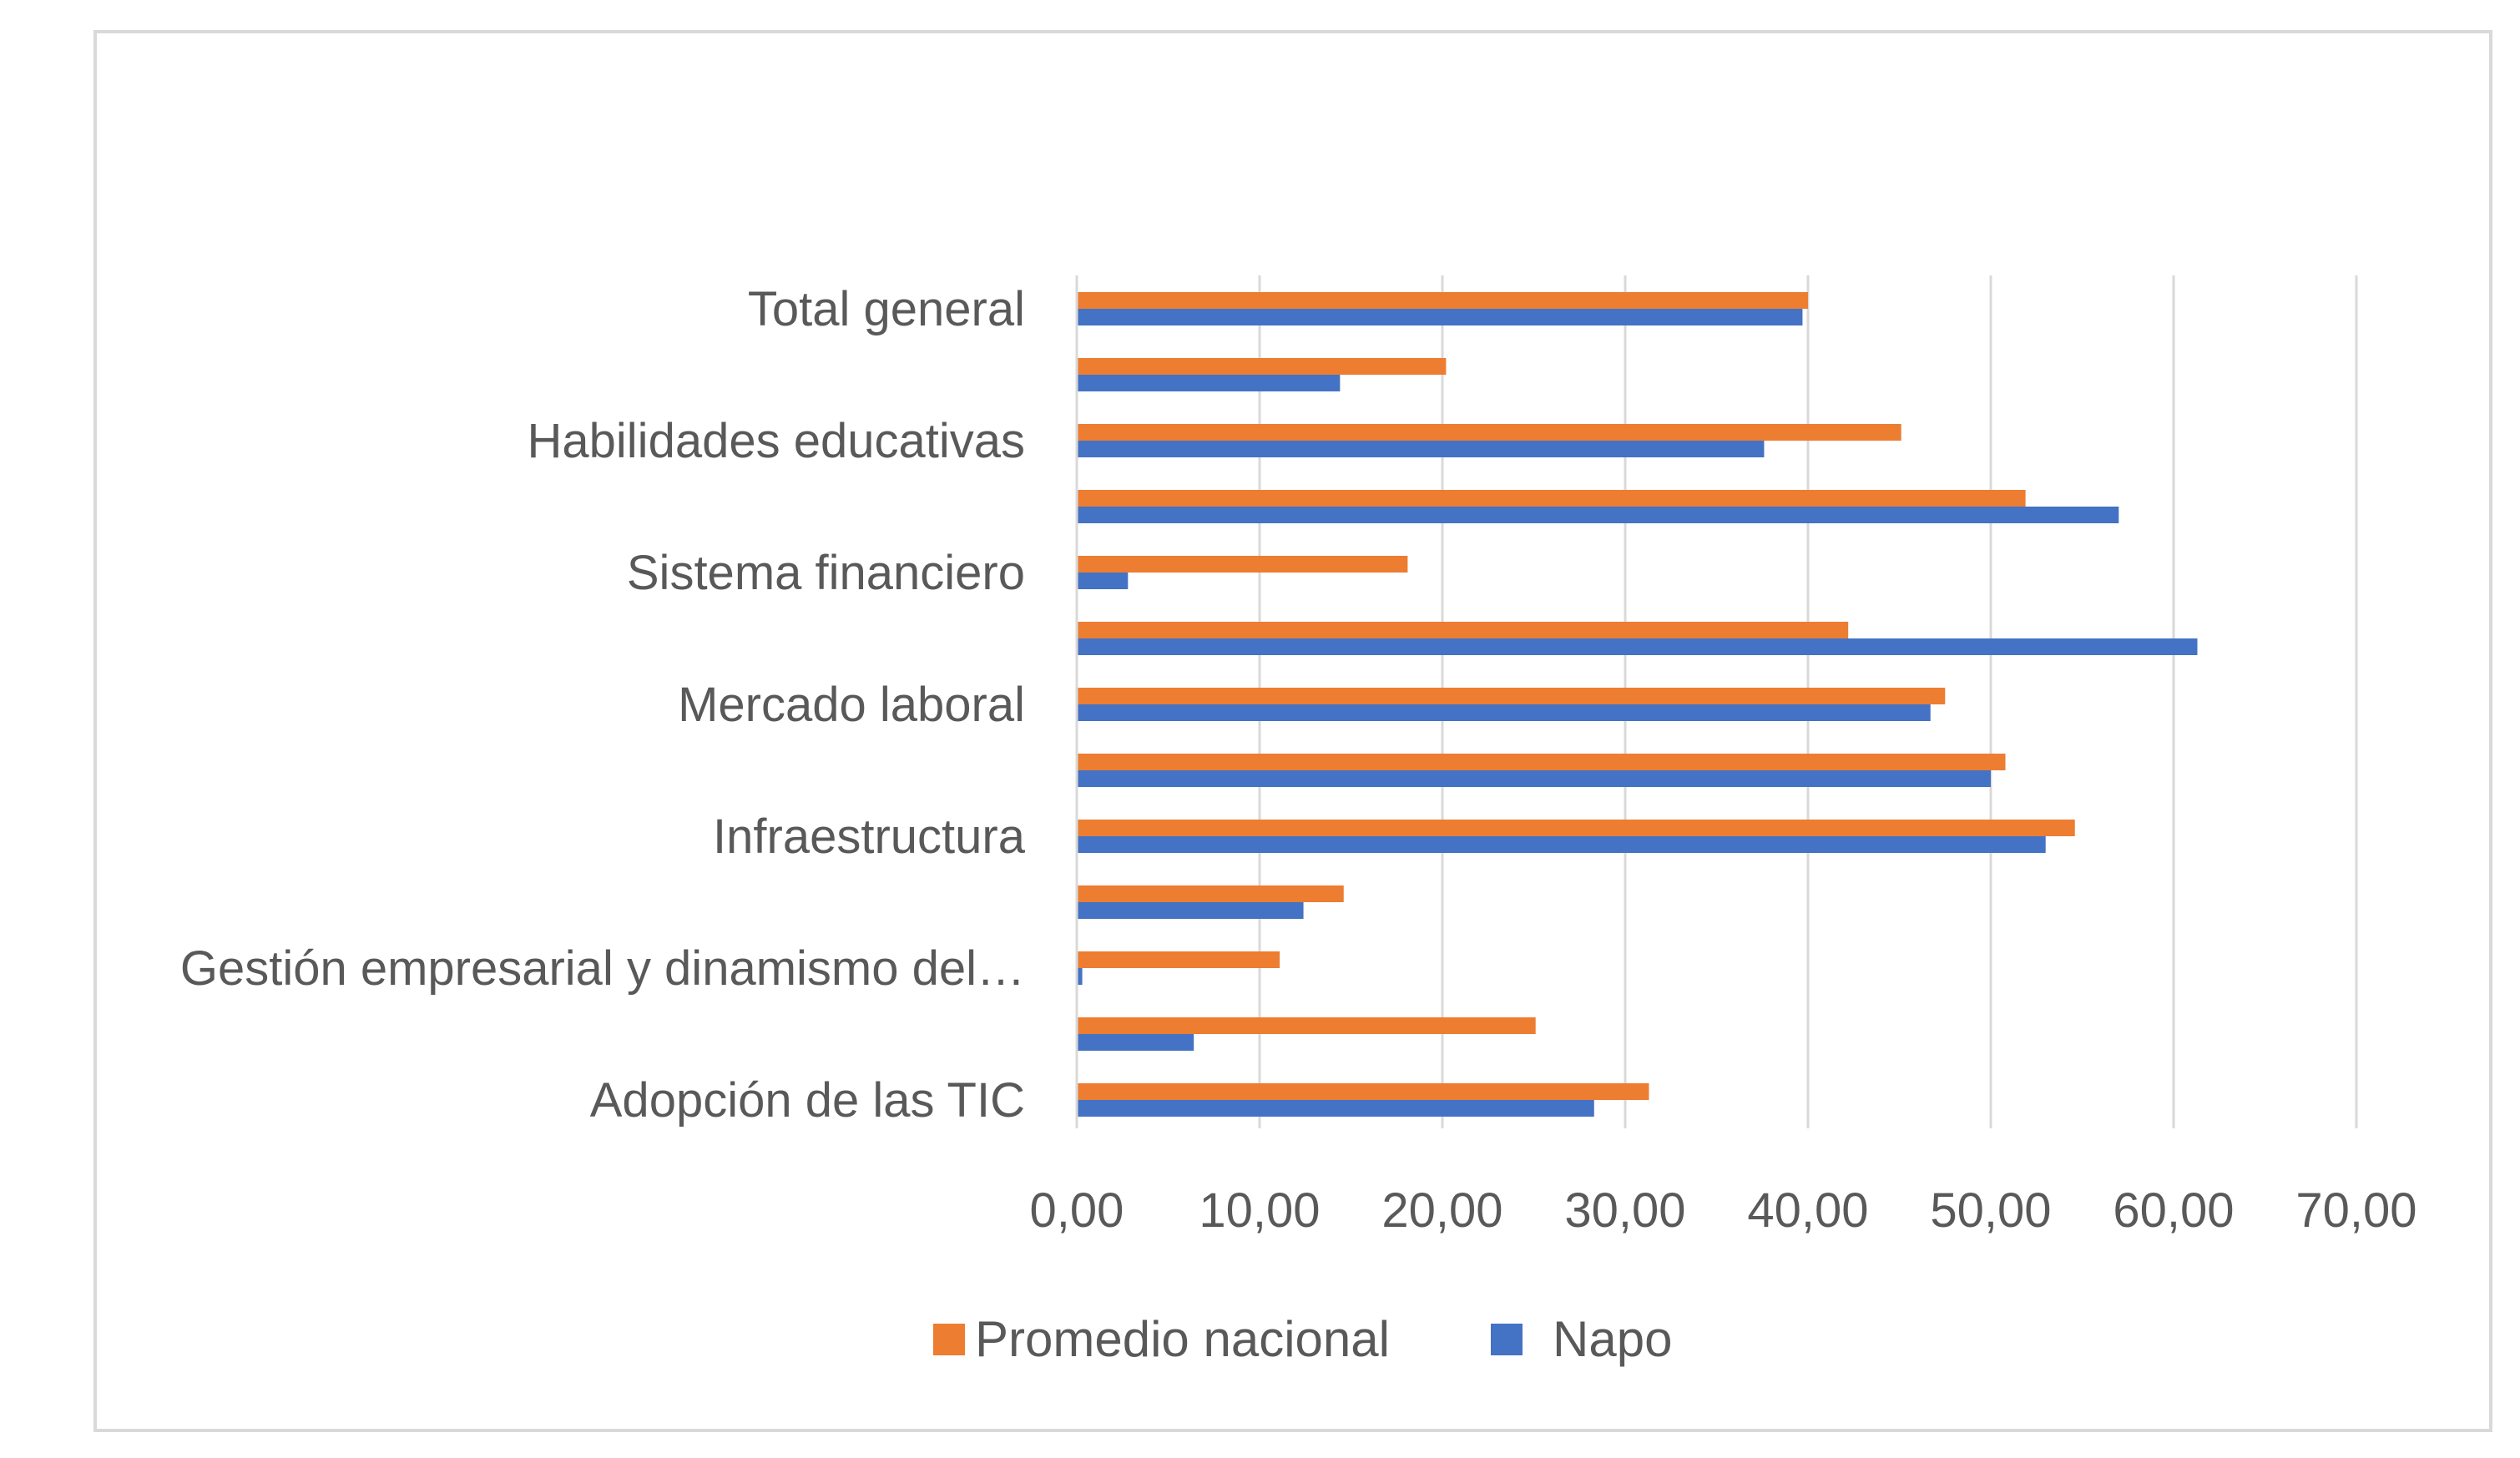 The height and width of the screenshot is (1458, 2520). I want to click on legend: Promedio nacional Napo, so click(1302, 1339).